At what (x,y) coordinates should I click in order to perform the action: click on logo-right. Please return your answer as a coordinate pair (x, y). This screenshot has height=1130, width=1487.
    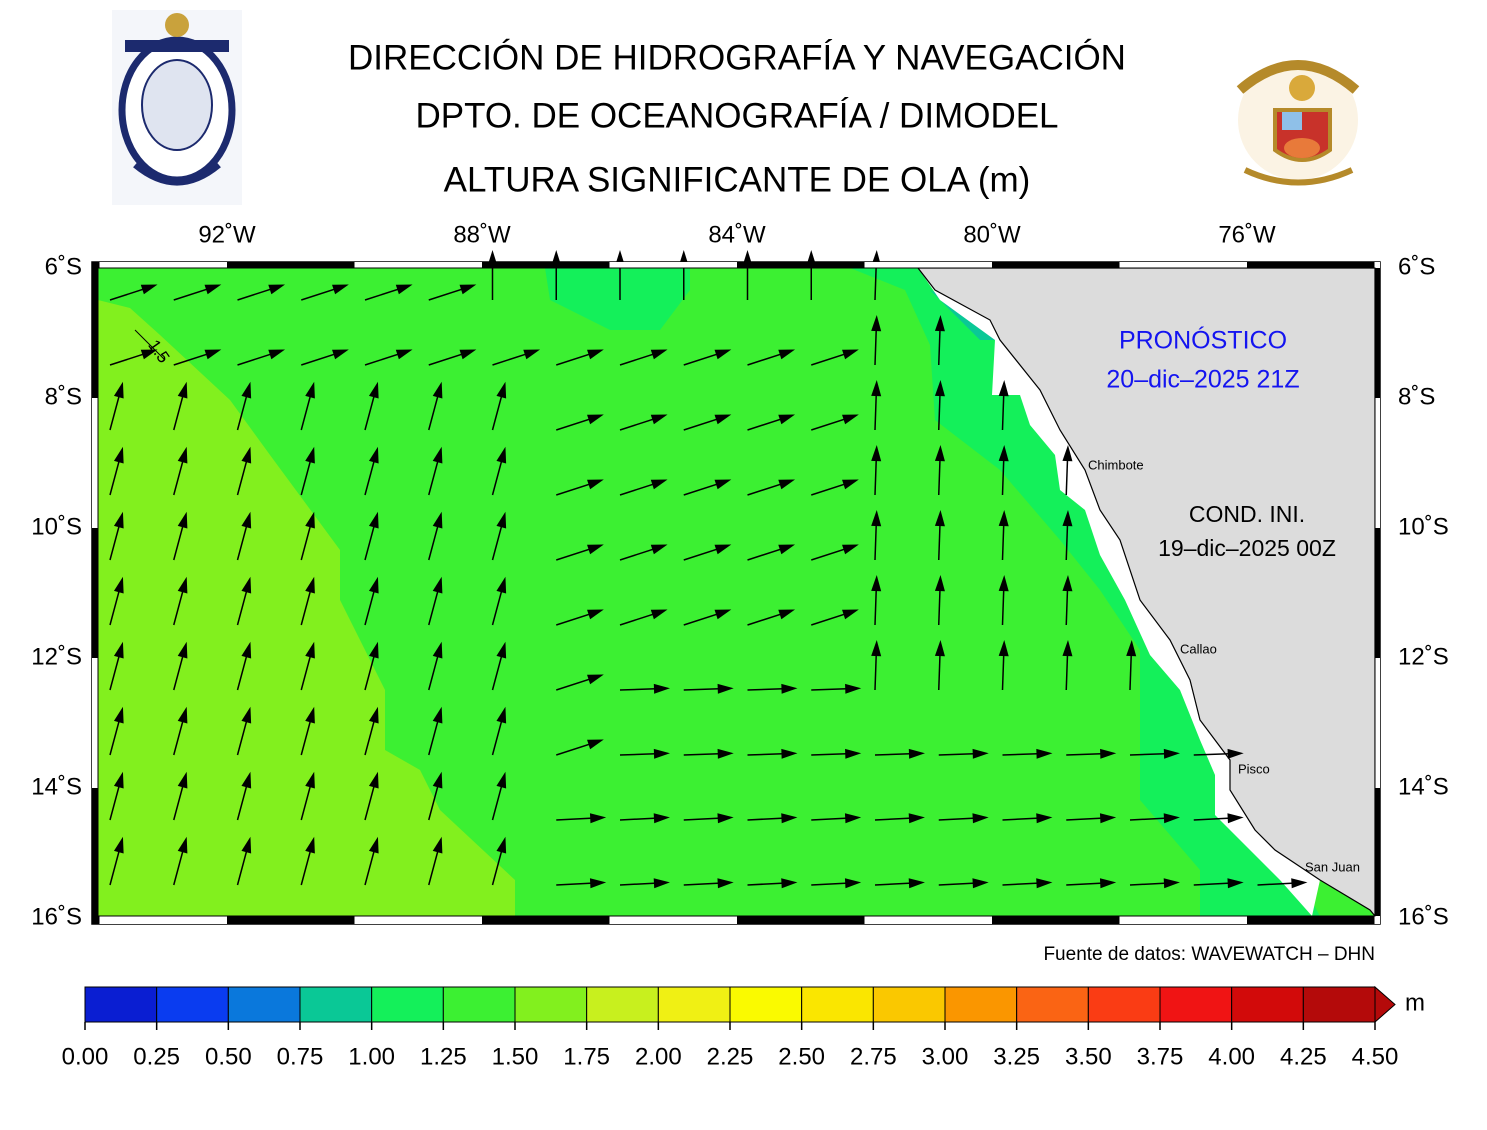
    Looking at the image, I should click on (1298, 123).